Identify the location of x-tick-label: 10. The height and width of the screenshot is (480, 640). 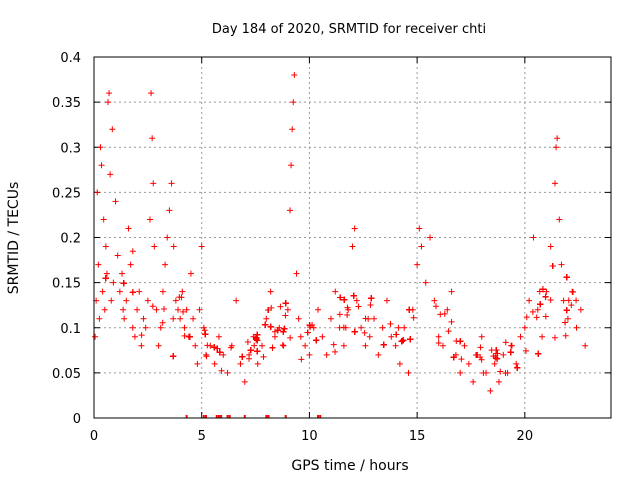
(309, 436).